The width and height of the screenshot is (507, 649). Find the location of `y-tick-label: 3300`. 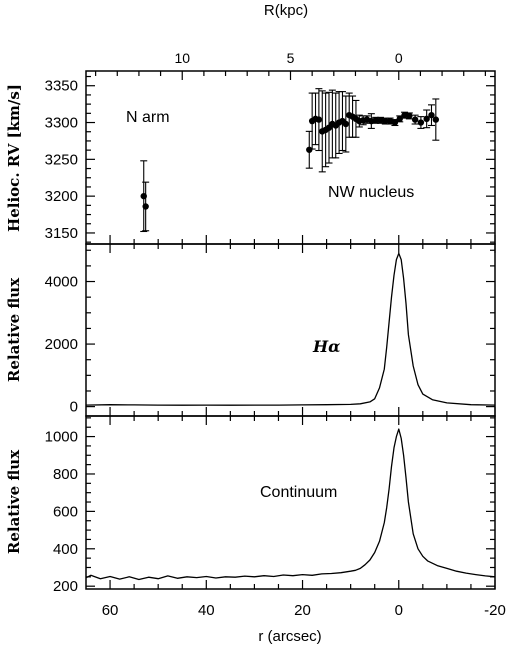

y-tick-label: 3300 is located at coordinates (61, 123).